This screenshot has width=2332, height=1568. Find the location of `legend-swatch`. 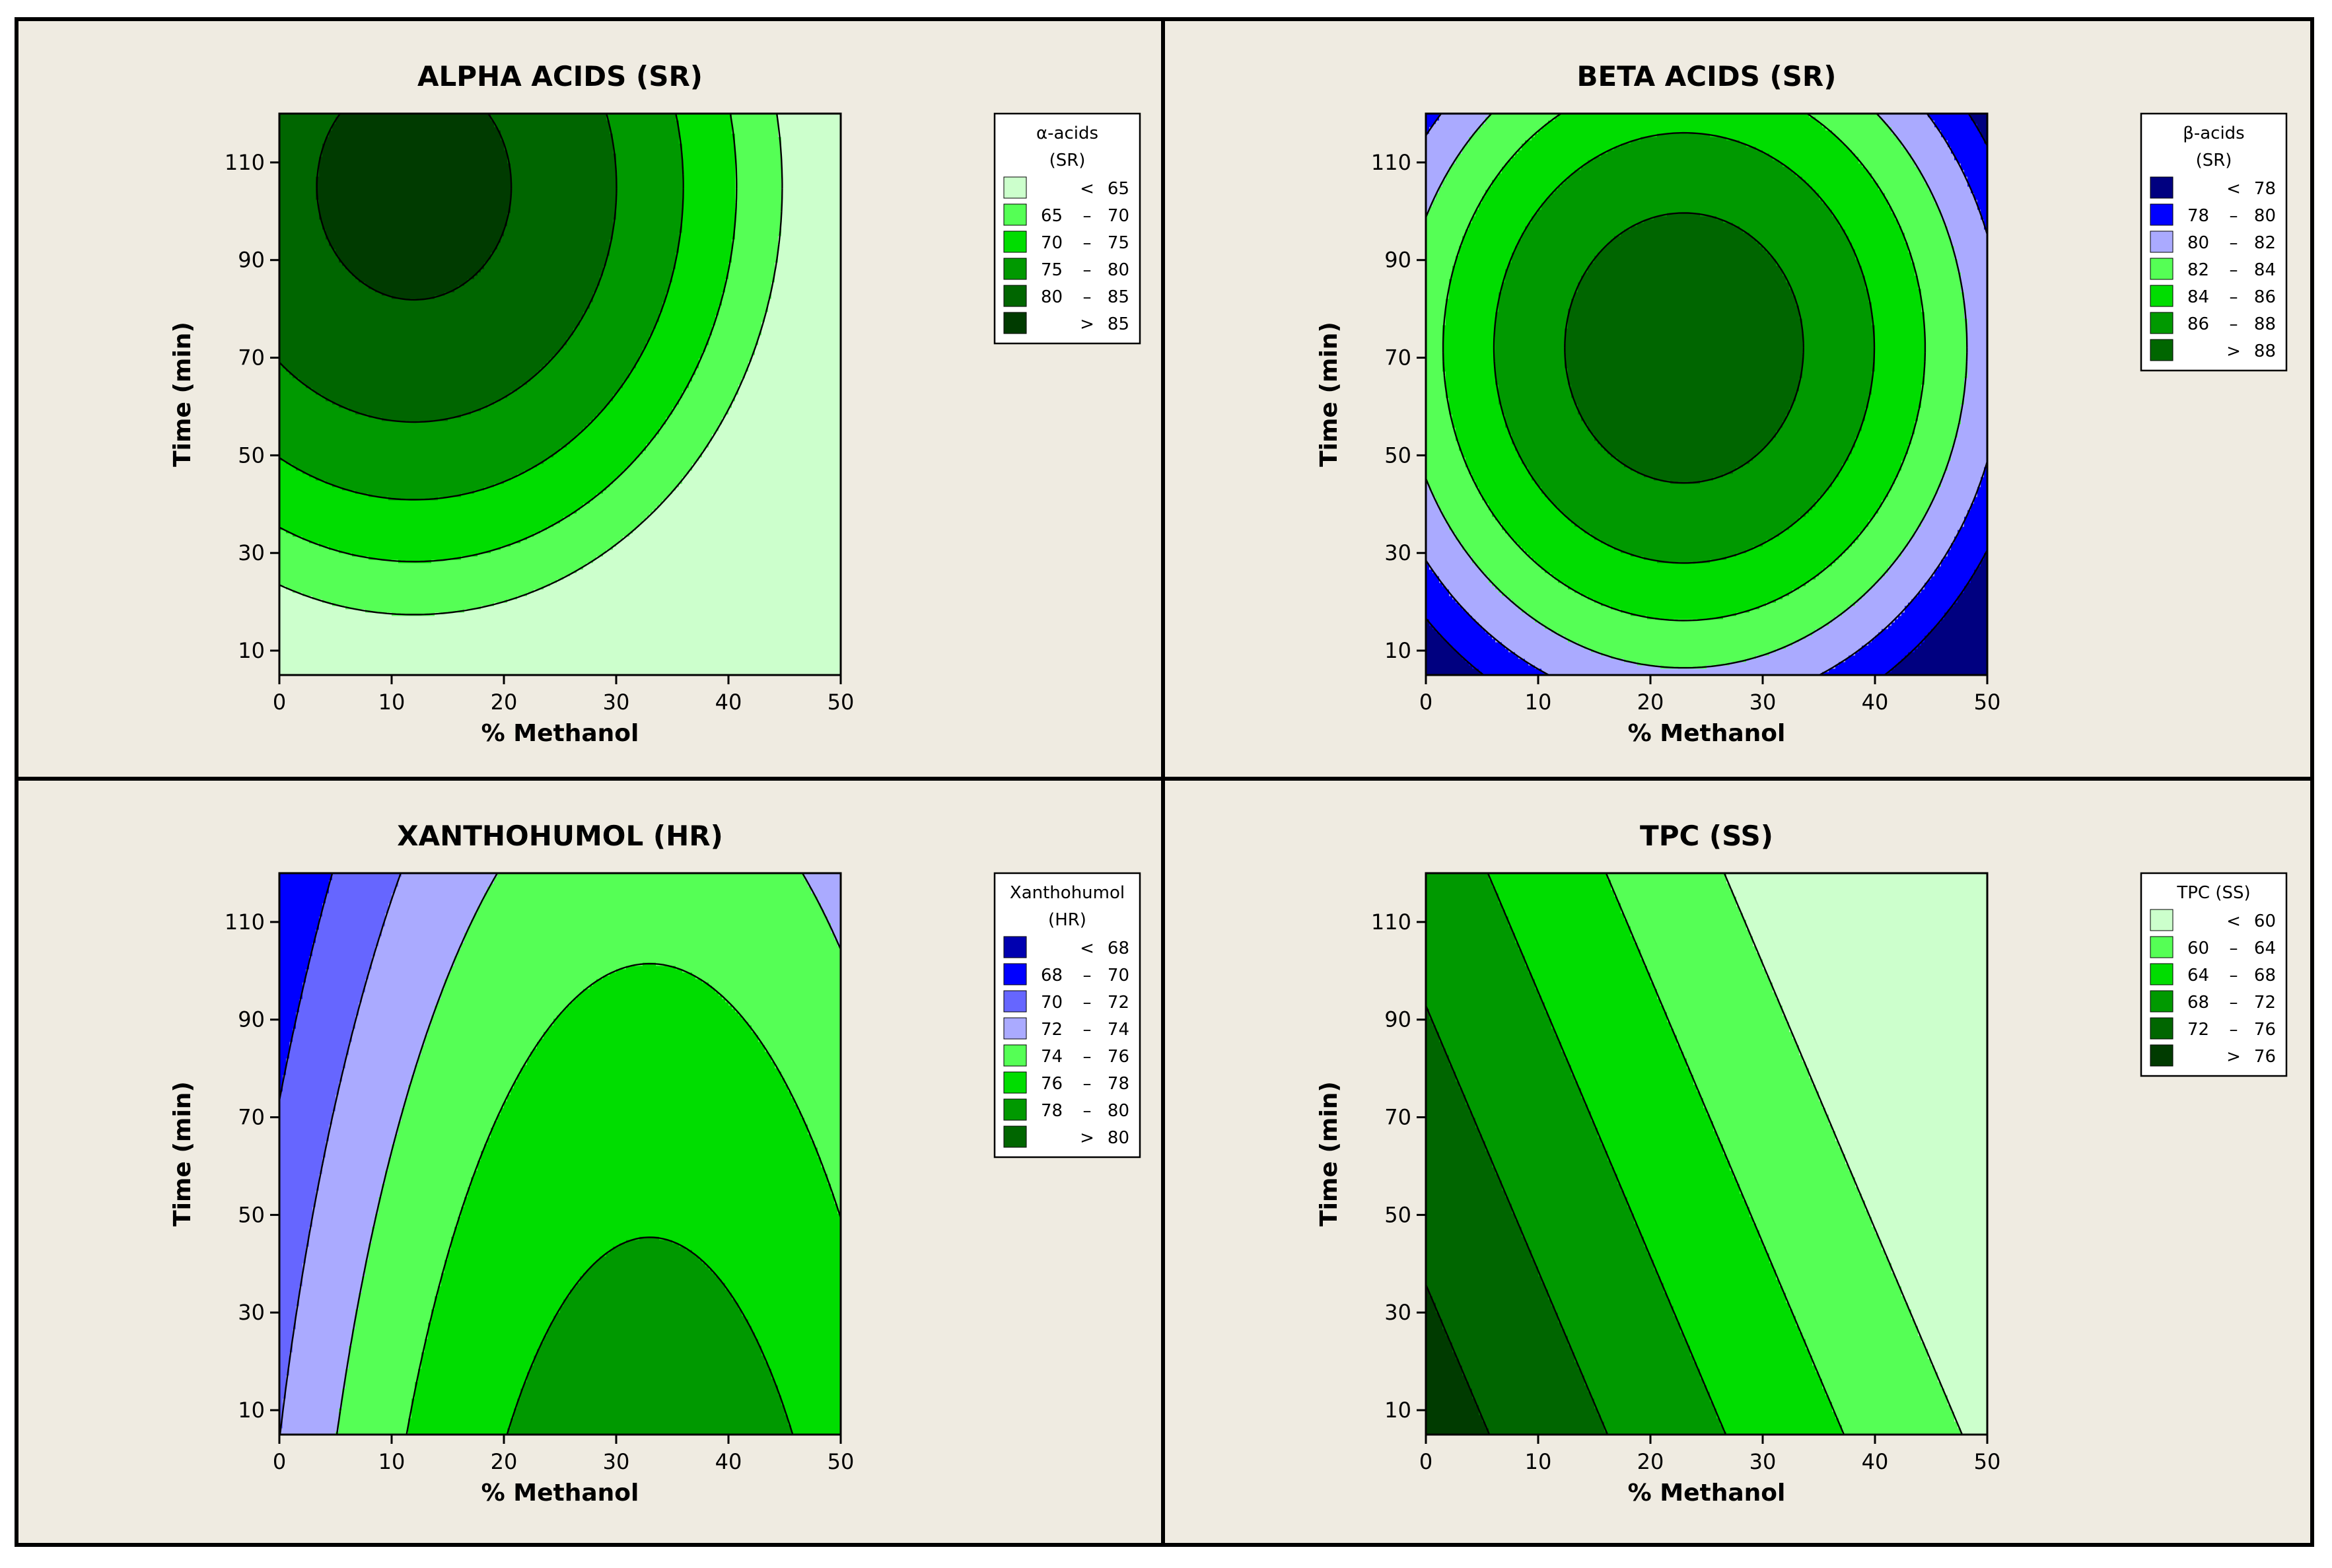

legend-swatch is located at coordinates (1015, 947).